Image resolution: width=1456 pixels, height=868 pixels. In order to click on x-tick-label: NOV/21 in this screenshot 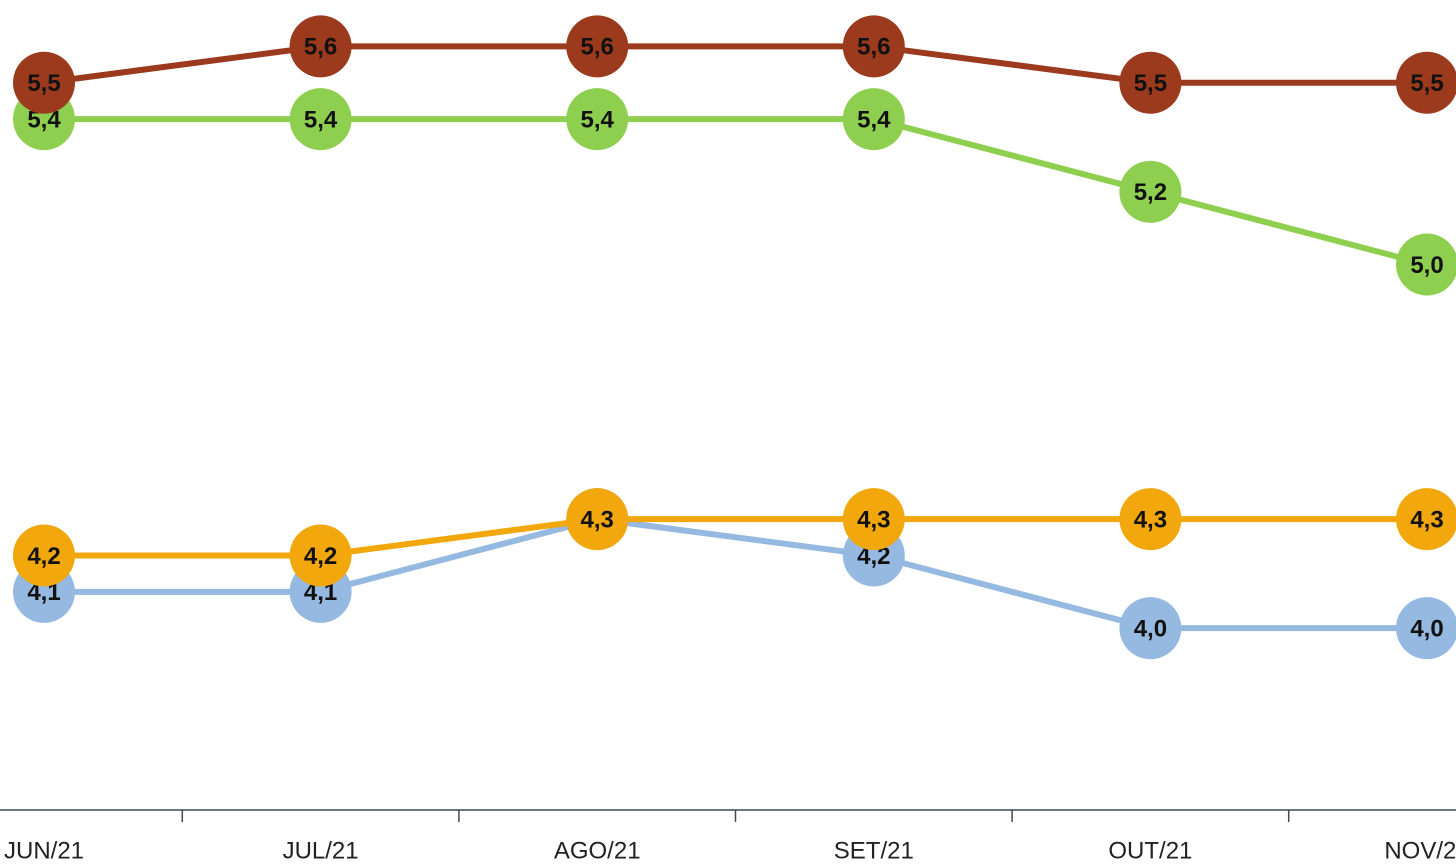, I will do `click(1420, 850)`.